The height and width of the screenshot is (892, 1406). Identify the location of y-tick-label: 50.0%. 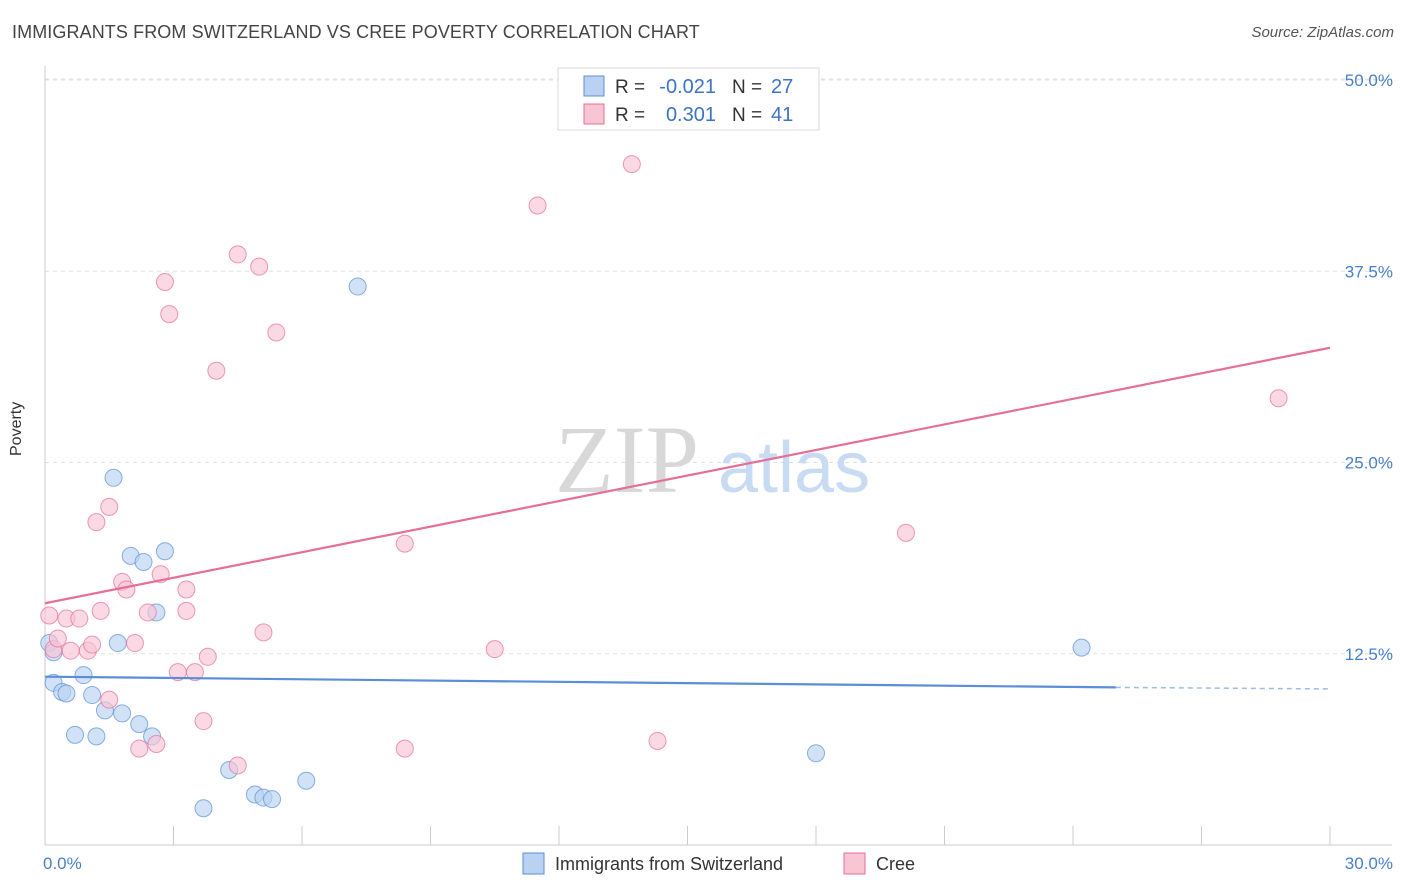
(1369, 80).